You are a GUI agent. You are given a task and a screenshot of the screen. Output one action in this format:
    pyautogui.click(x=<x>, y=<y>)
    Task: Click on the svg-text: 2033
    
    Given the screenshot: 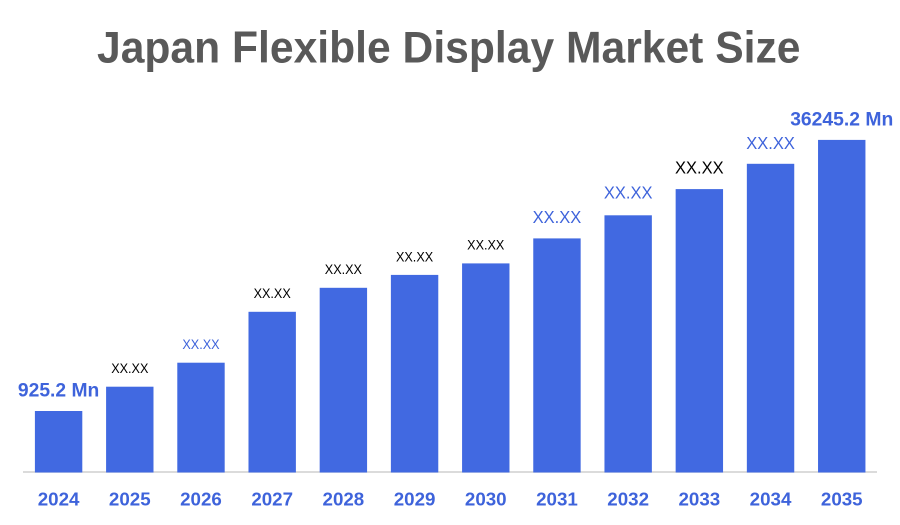 What is the action you would take?
    pyautogui.click(x=700, y=498)
    